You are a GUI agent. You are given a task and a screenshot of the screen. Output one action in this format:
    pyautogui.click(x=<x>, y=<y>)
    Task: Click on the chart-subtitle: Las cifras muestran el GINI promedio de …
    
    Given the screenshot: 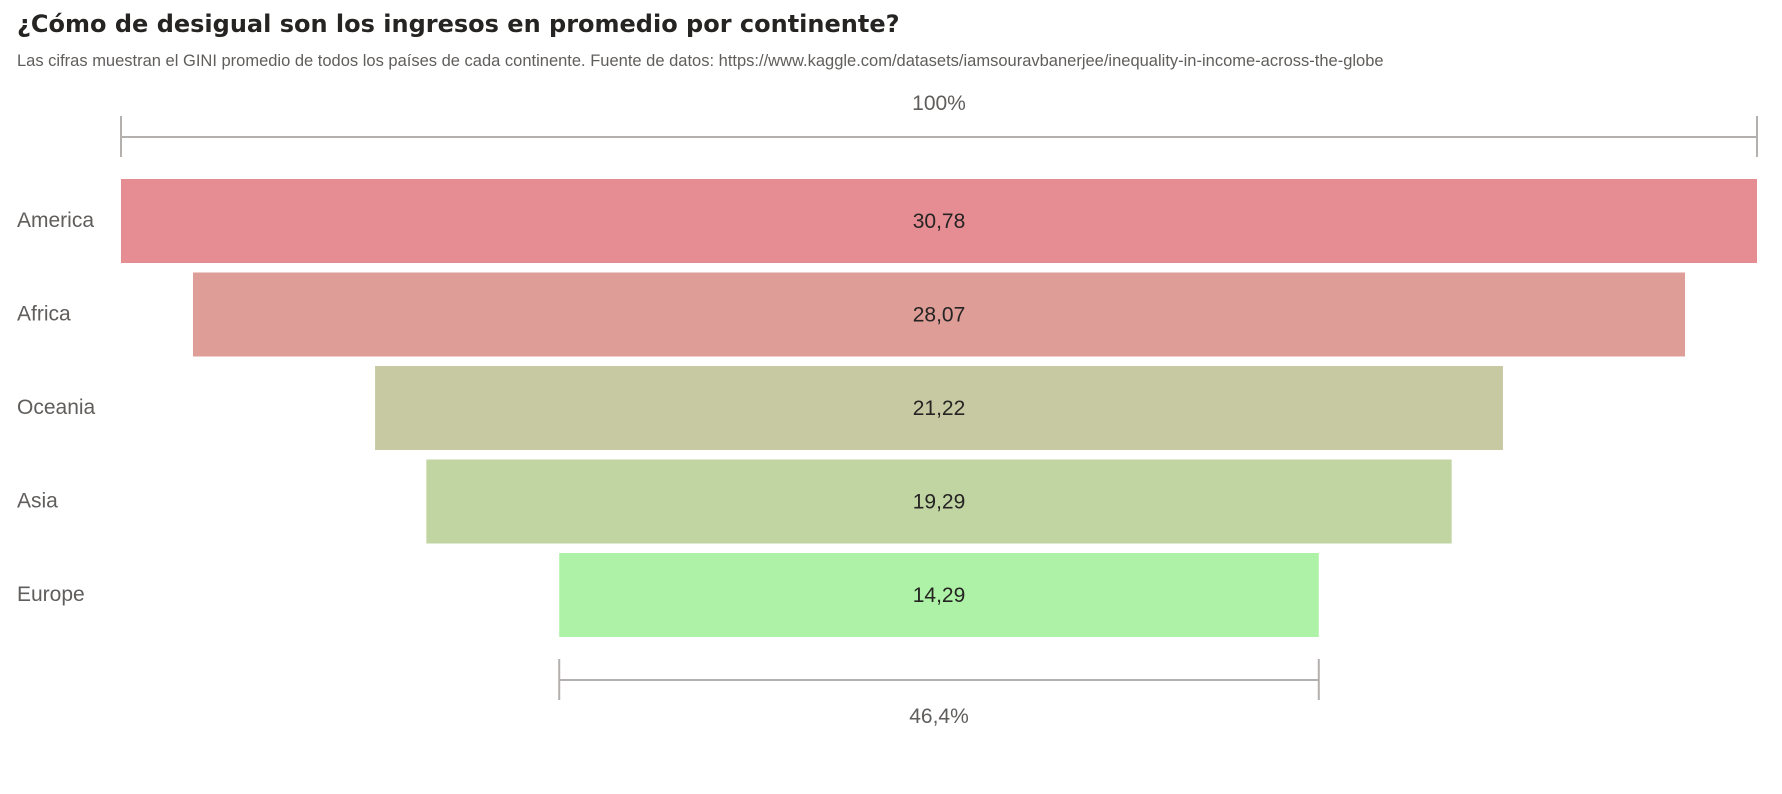 What is the action you would take?
    pyautogui.click(x=700, y=61)
    